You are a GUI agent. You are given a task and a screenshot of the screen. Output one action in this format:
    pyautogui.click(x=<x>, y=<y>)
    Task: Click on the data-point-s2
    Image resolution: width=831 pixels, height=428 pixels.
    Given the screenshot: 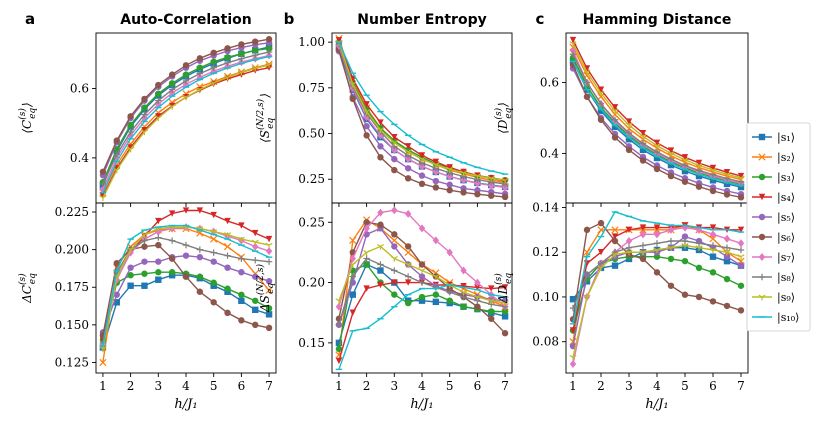 What is the action you would take?
    pyautogui.click(x=269, y=290)
    